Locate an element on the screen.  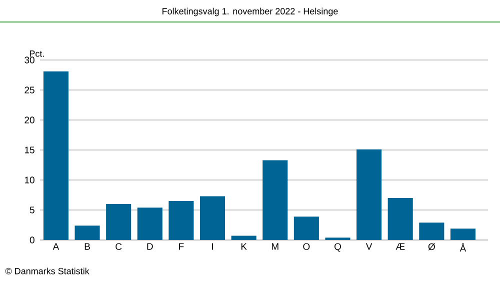
x-tick-label: Q is located at coordinates (337, 247).